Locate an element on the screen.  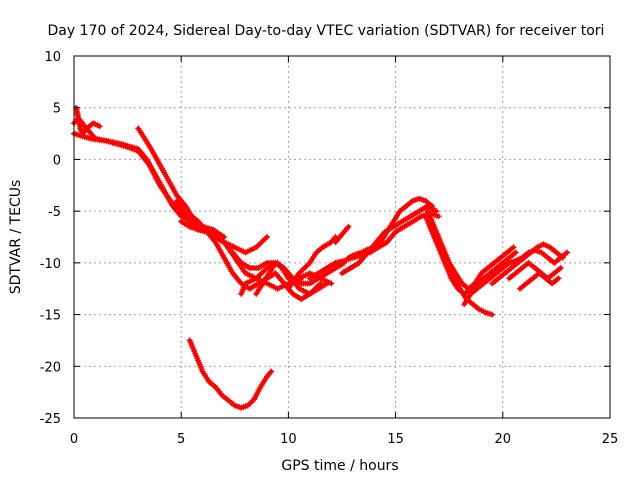
y-tick-label: 10 is located at coordinates (52, 57).